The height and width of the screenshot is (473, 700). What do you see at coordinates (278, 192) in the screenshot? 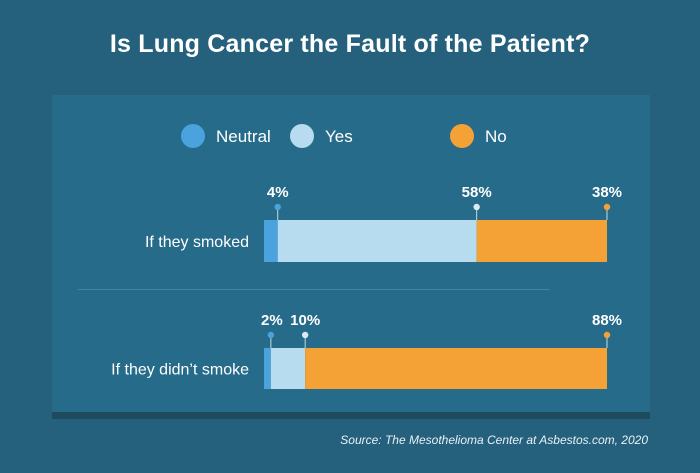
I see `data-label: 4%` at bounding box center [278, 192].